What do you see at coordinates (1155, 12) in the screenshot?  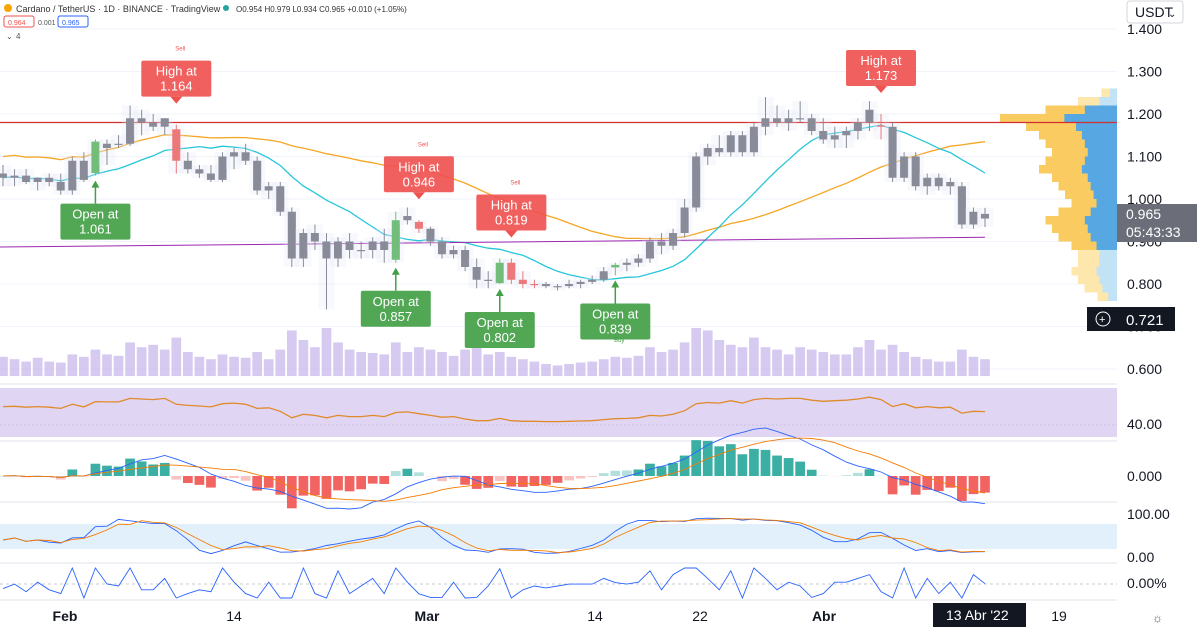 I see `currency-button` at bounding box center [1155, 12].